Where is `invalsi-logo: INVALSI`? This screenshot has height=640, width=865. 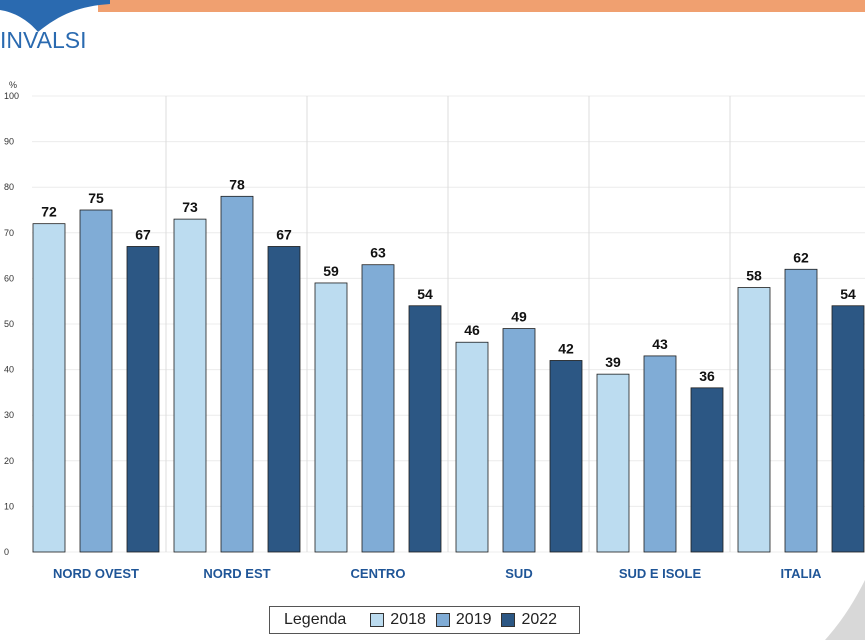 invalsi-logo: INVALSI is located at coordinates (43, 40).